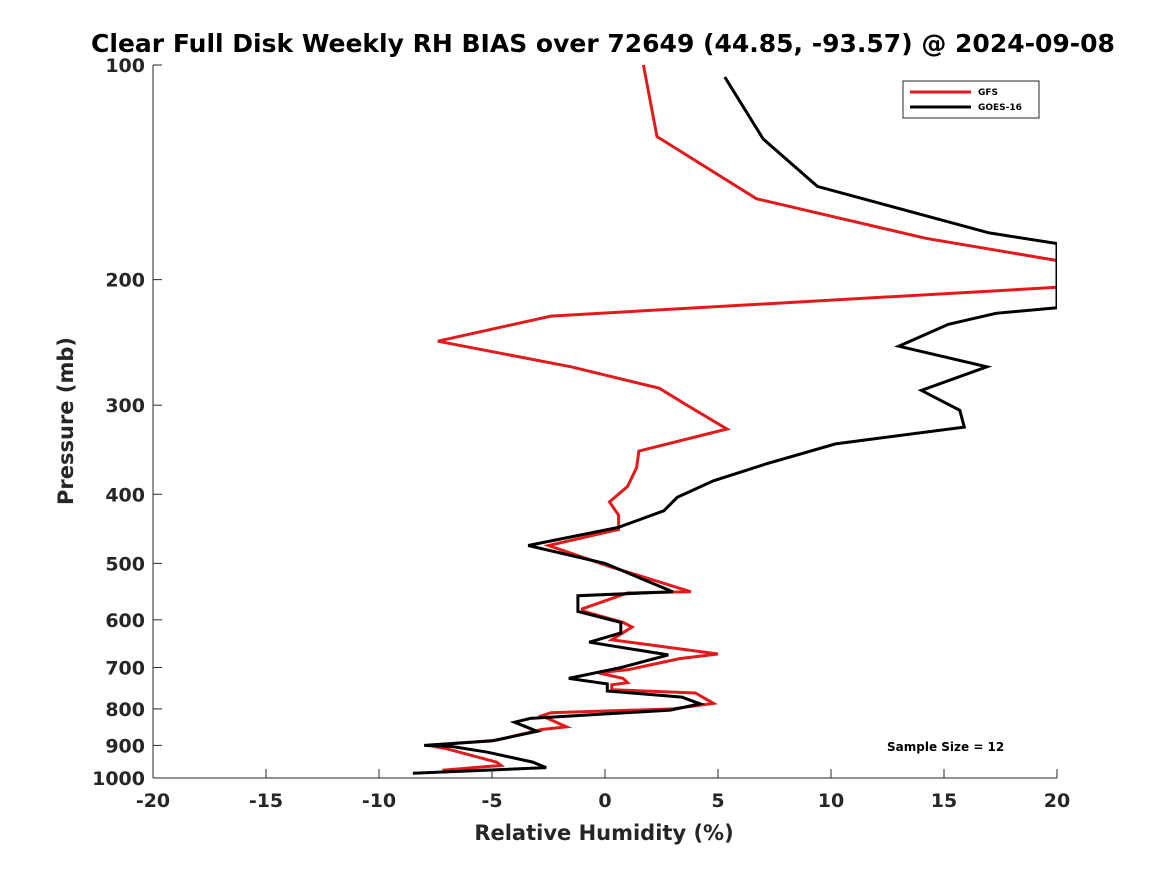 This screenshot has width=1167, height=875. What do you see at coordinates (125, 621) in the screenshot?
I see `y-tick-label: 600` at bounding box center [125, 621].